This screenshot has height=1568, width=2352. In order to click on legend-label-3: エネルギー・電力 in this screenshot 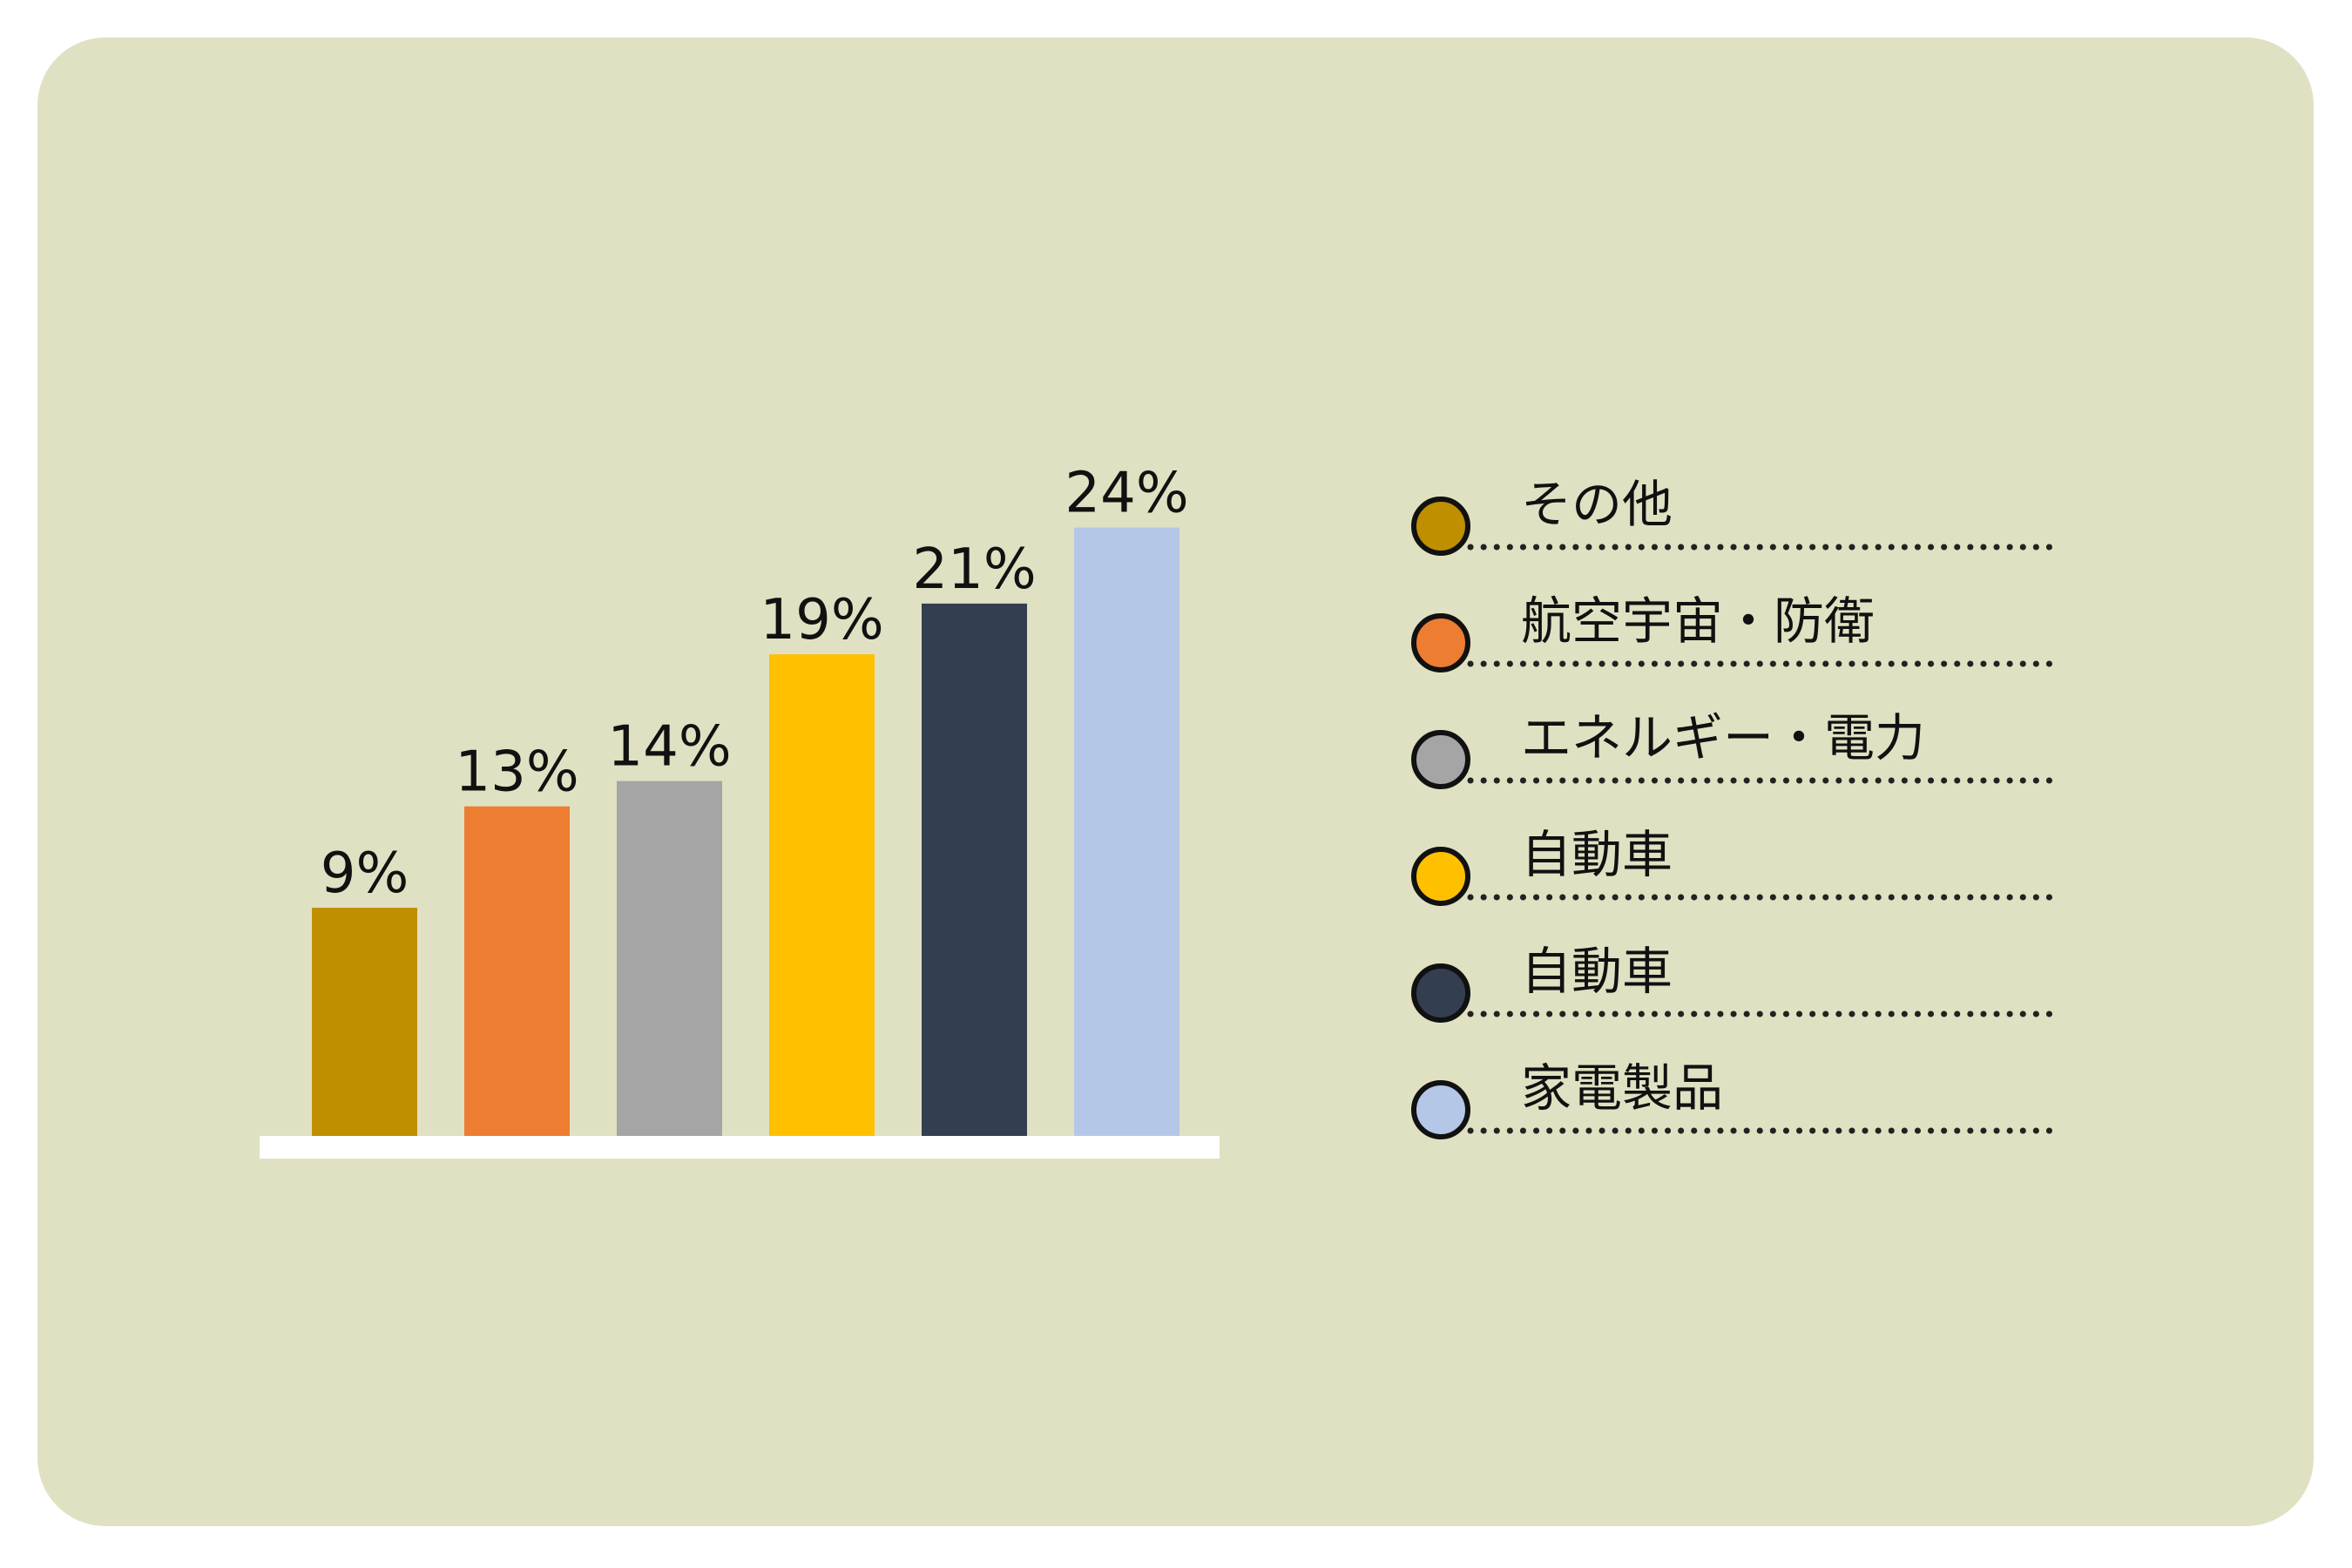, I will do `click(1723, 737)`.